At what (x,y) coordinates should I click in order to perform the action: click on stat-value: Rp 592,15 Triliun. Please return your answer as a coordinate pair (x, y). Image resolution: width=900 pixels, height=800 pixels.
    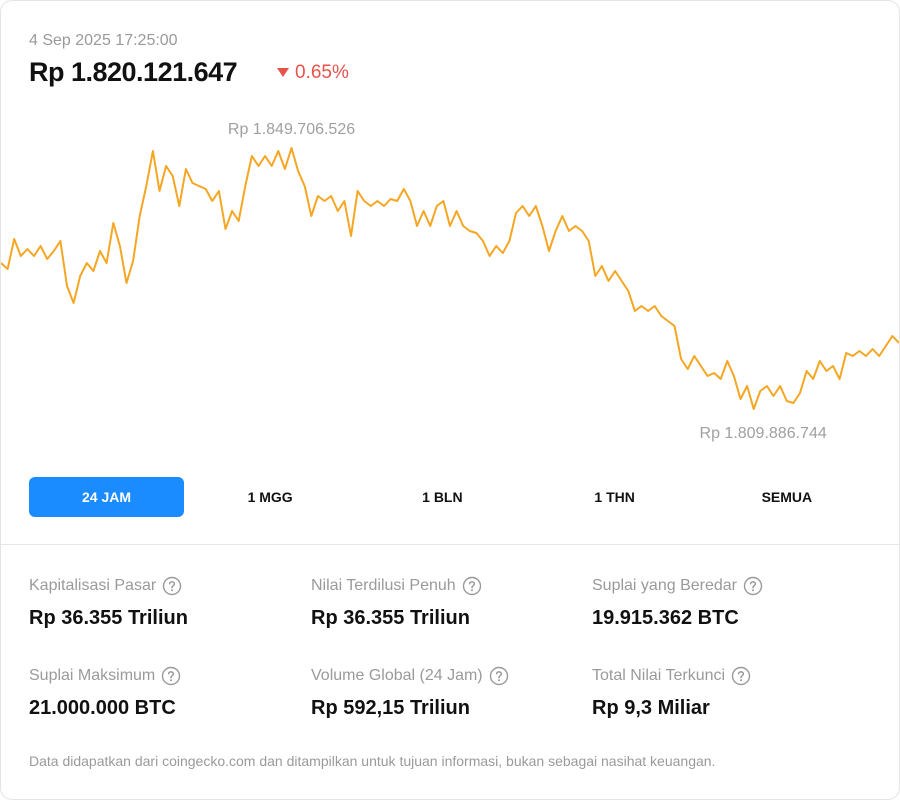
    Looking at the image, I should click on (390, 708).